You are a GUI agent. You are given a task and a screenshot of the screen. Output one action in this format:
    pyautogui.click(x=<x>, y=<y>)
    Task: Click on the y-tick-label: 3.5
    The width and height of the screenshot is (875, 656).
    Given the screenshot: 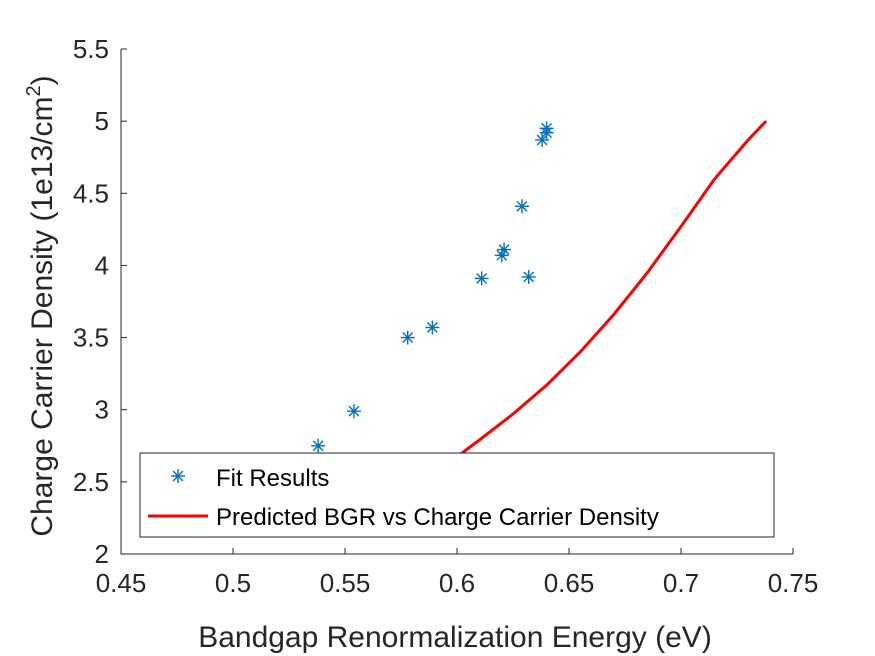 What is the action you would take?
    pyautogui.click(x=91, y=338)
    